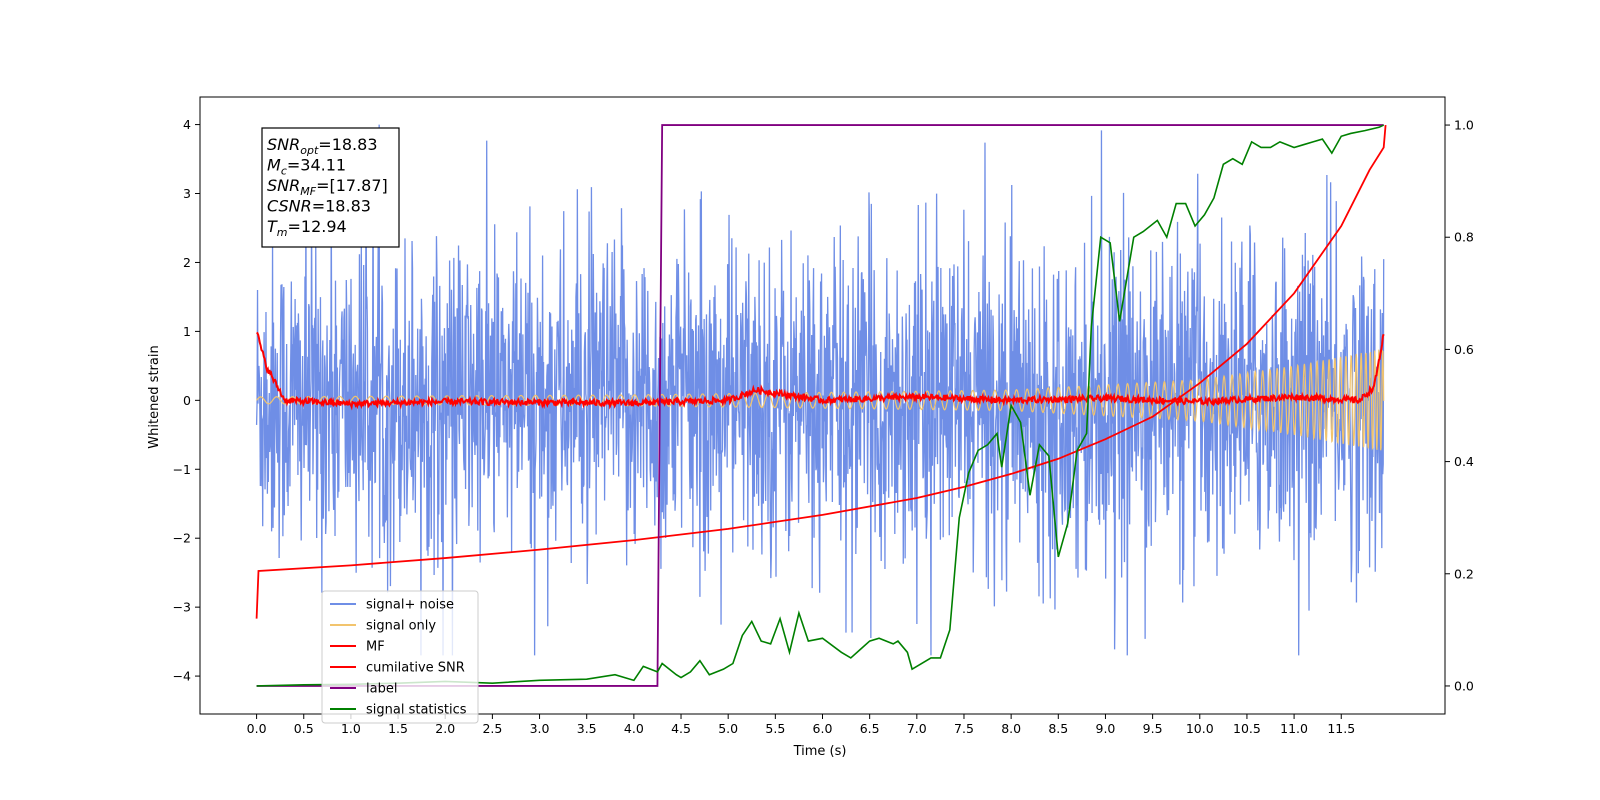 This screenshot has width=1600, height=800. What do you see at coordinates (307, 228) in the screenshot?
I see `annotation-line: Tm=12.94` at bounding box center [307, 228].